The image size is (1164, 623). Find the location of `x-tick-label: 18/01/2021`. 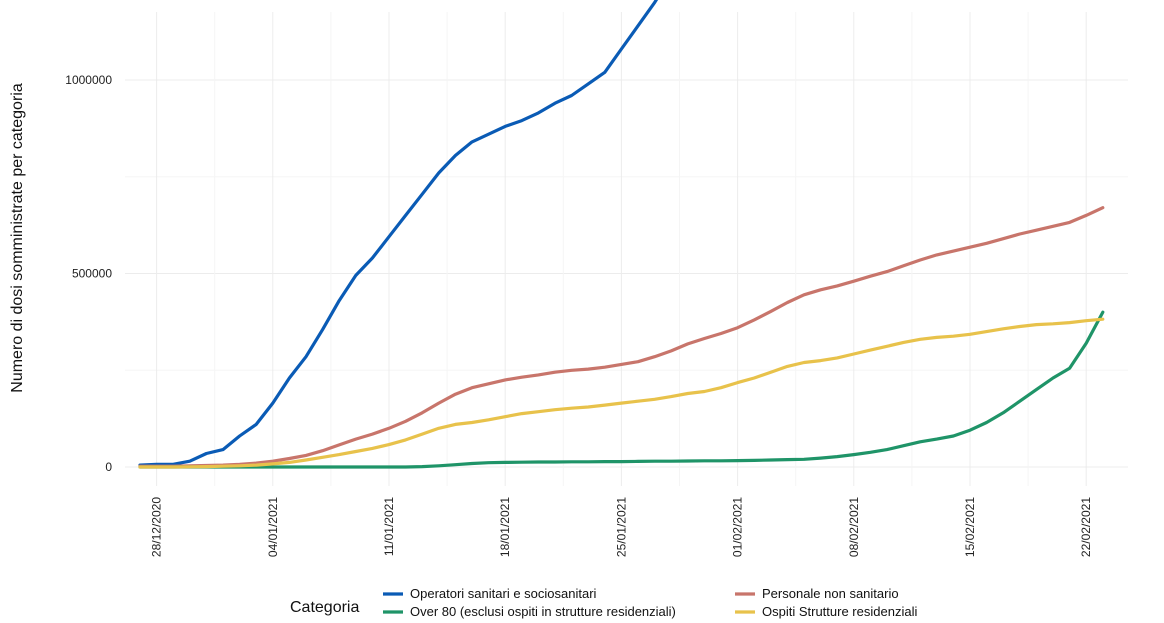

x-tick-label: 18/01/2021 is located at coordinates (505, 527).